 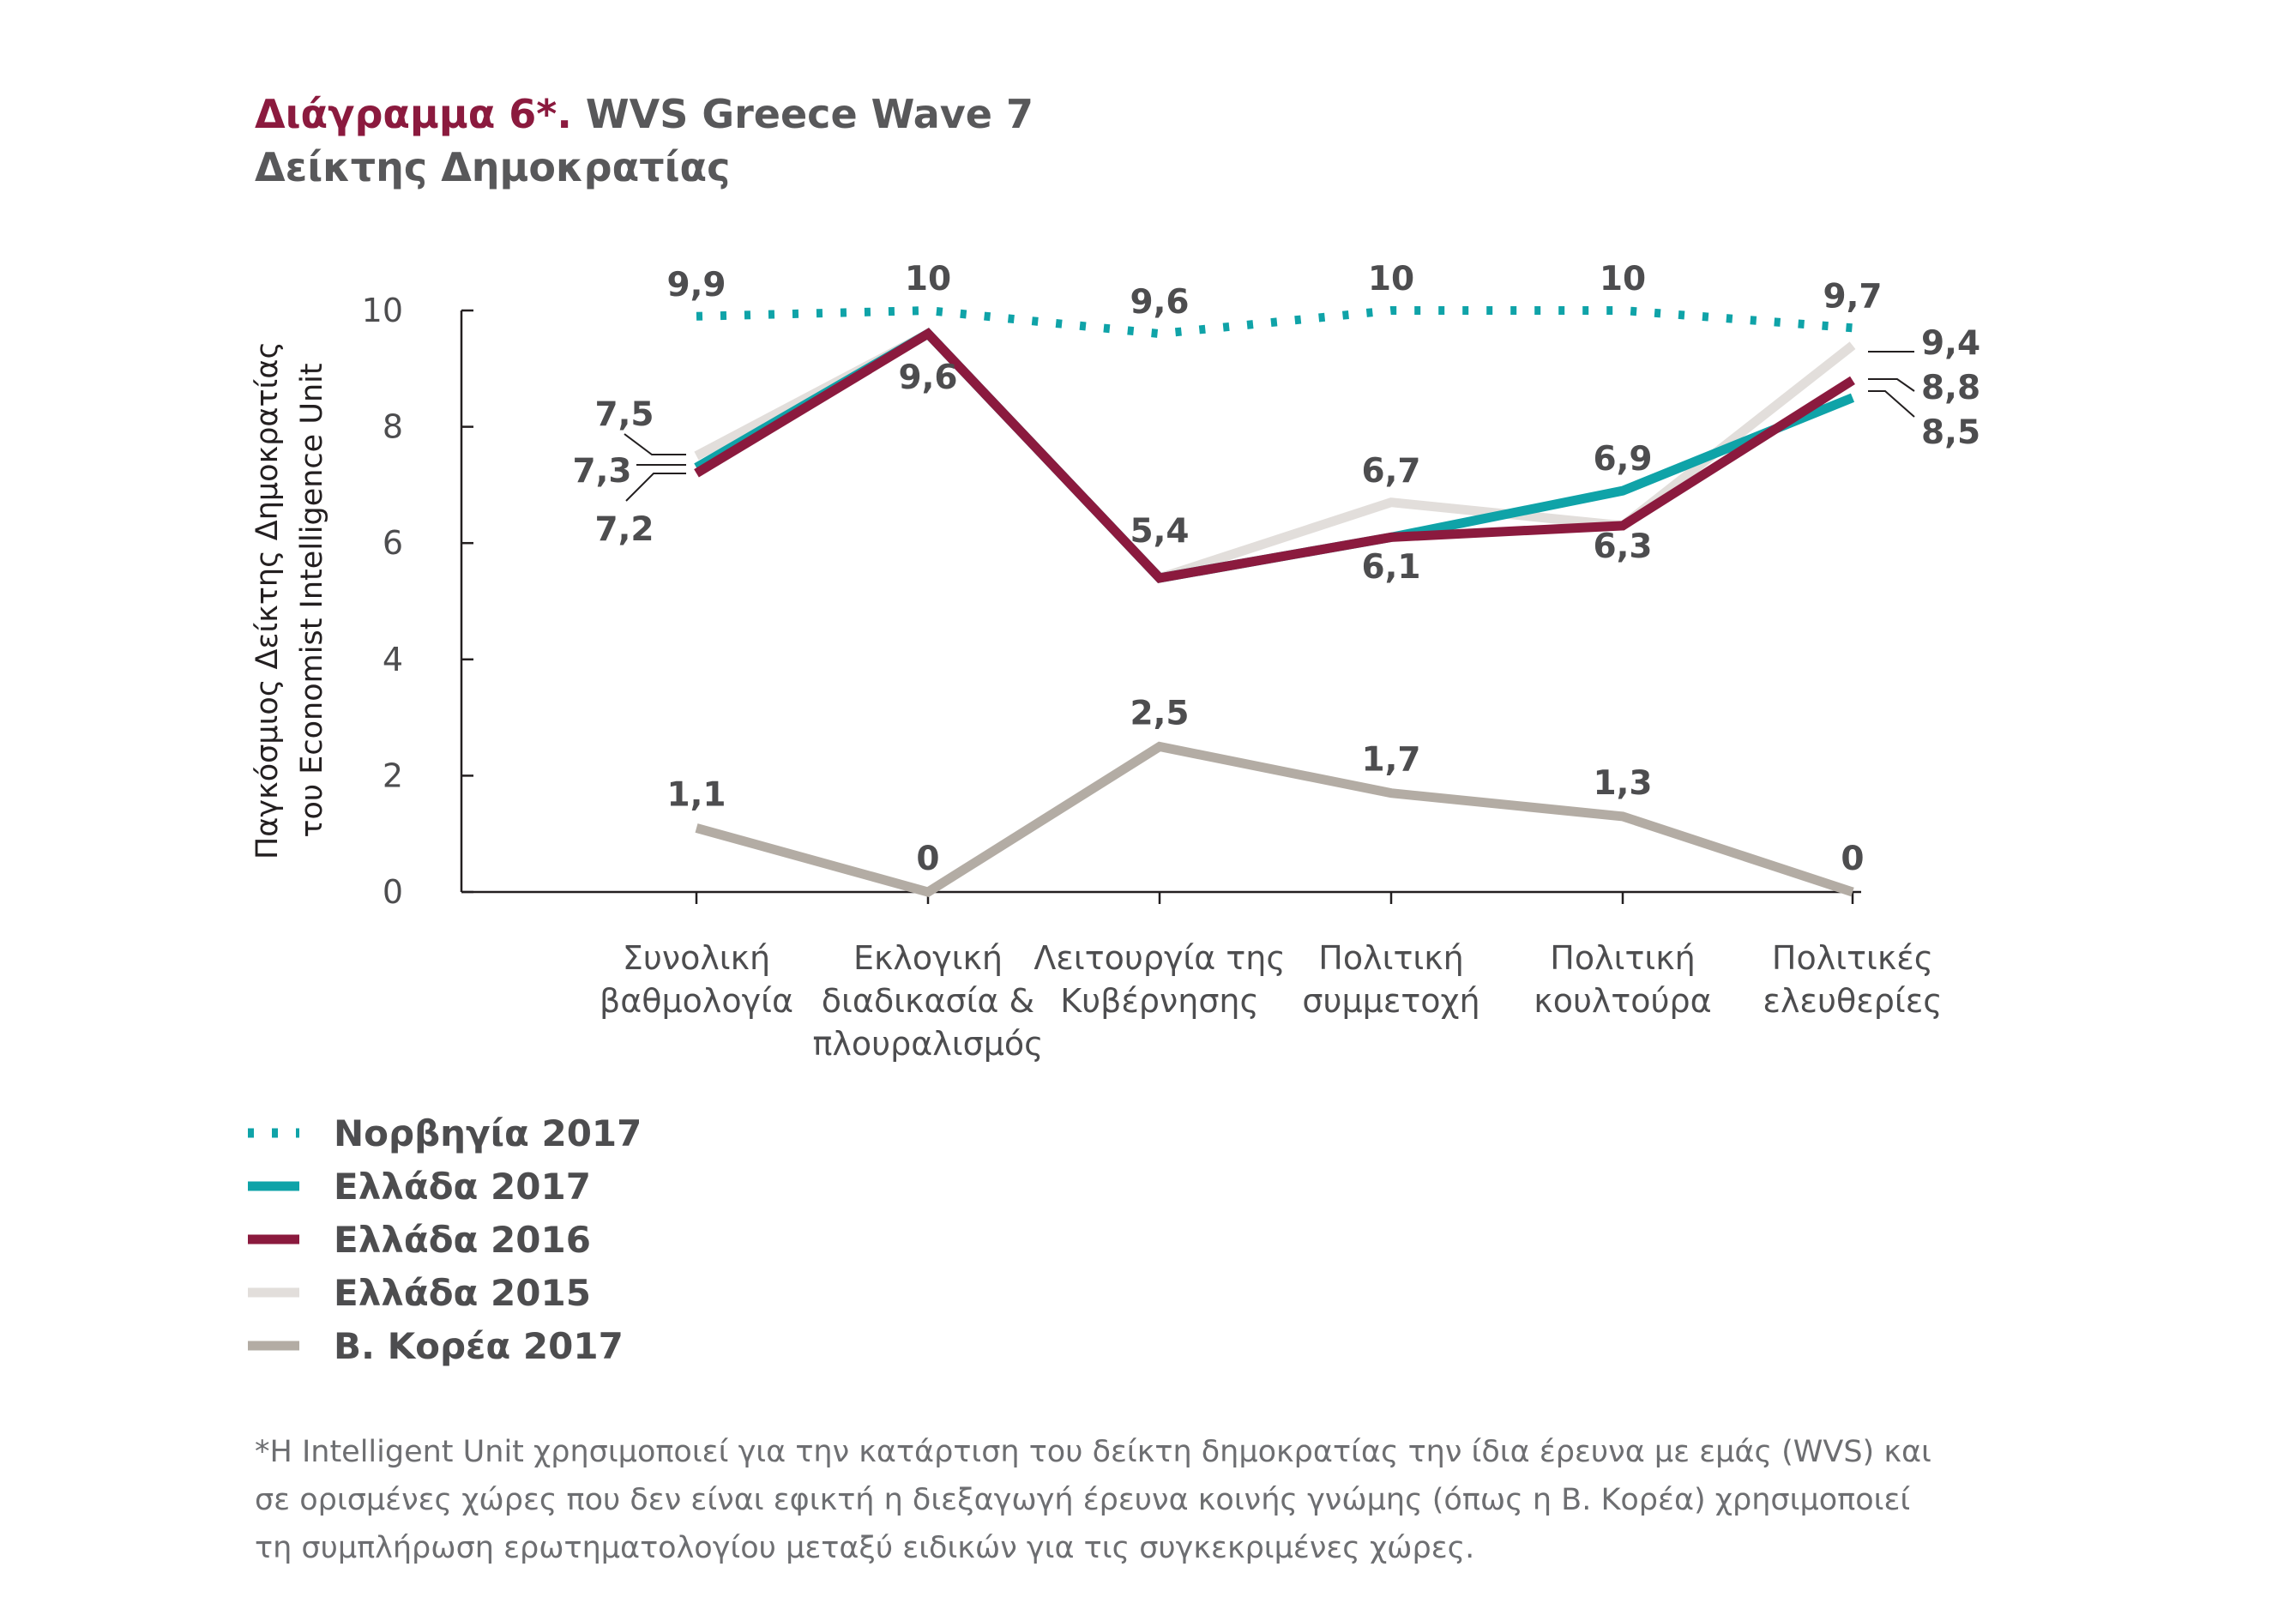 I want to click on x-tick-label: κουλτούρα, so click(x=1622, y=1001).